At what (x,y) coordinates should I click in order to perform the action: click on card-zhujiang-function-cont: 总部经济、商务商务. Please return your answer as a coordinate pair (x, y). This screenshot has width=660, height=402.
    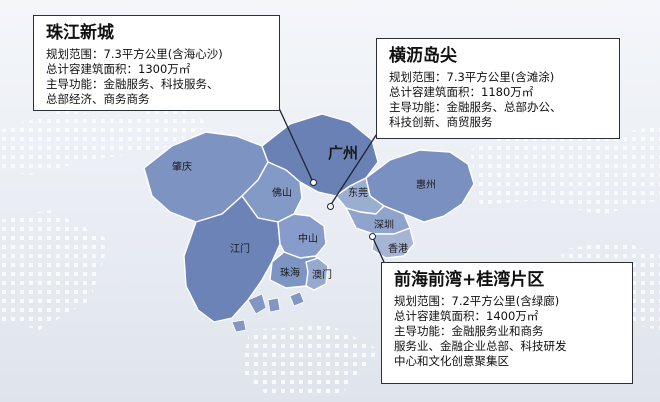
    Looking at the image, I should click on (98, 99).